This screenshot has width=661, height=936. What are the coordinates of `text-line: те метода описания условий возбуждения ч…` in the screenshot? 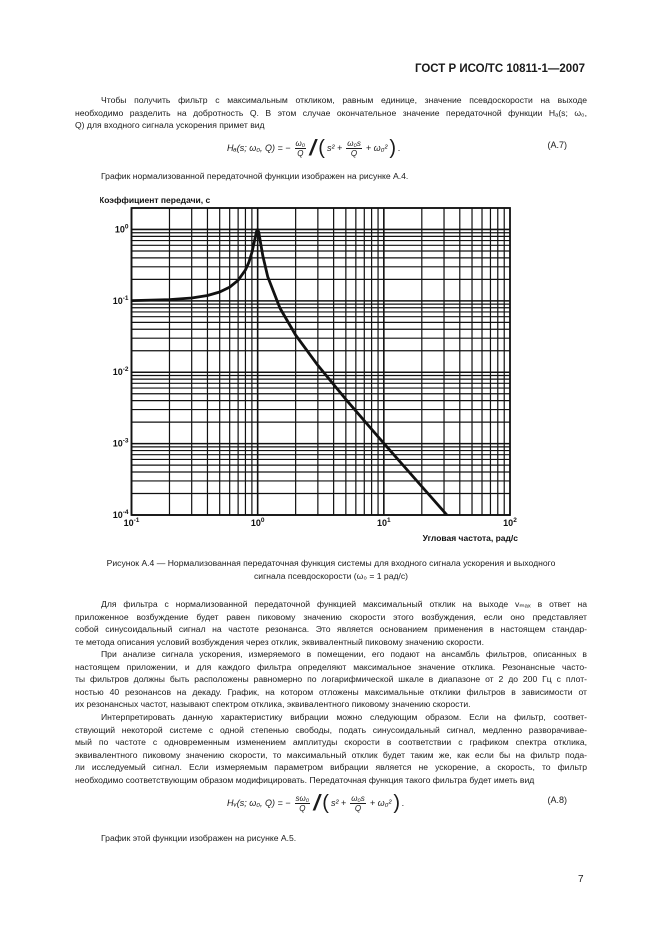 It's located at (279, 641).